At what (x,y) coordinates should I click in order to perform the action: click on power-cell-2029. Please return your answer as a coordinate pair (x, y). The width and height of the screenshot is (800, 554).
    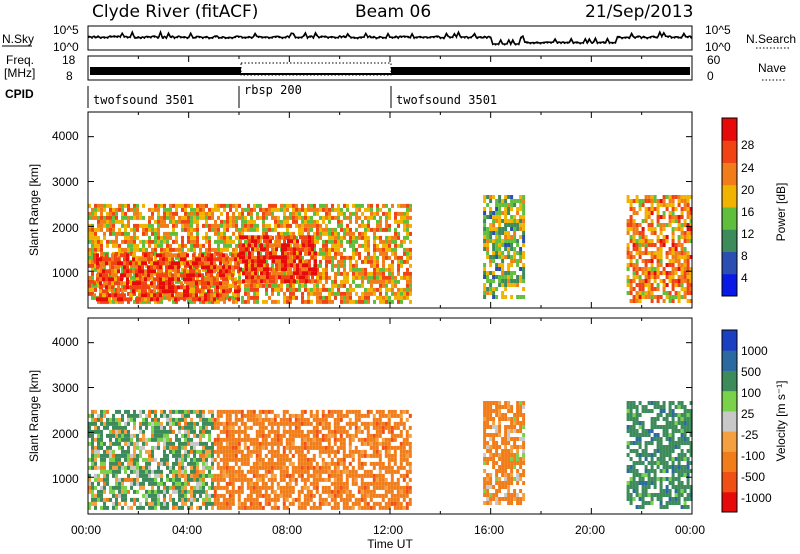
    Looking at the image, I should click on (127, 287).